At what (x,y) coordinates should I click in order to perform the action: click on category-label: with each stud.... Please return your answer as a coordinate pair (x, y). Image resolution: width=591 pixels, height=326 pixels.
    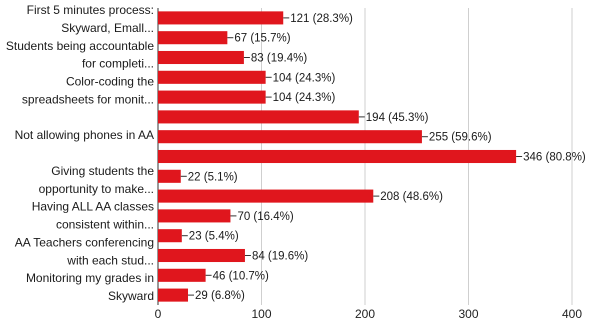
    Looking at the image, I should click on (110, 260).